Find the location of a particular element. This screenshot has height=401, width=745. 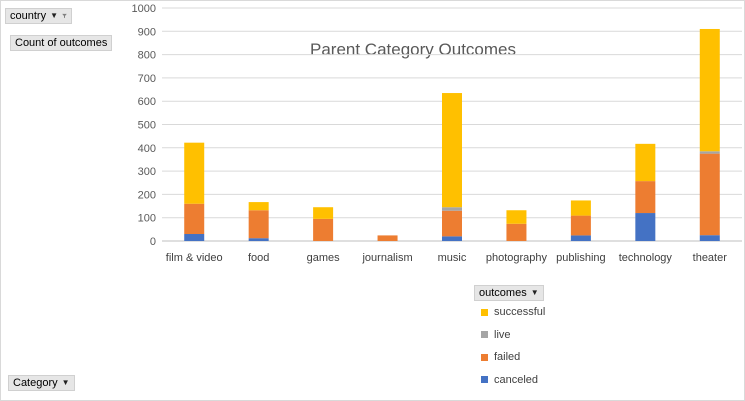

filter-icon is located at coordinates (64, 16).